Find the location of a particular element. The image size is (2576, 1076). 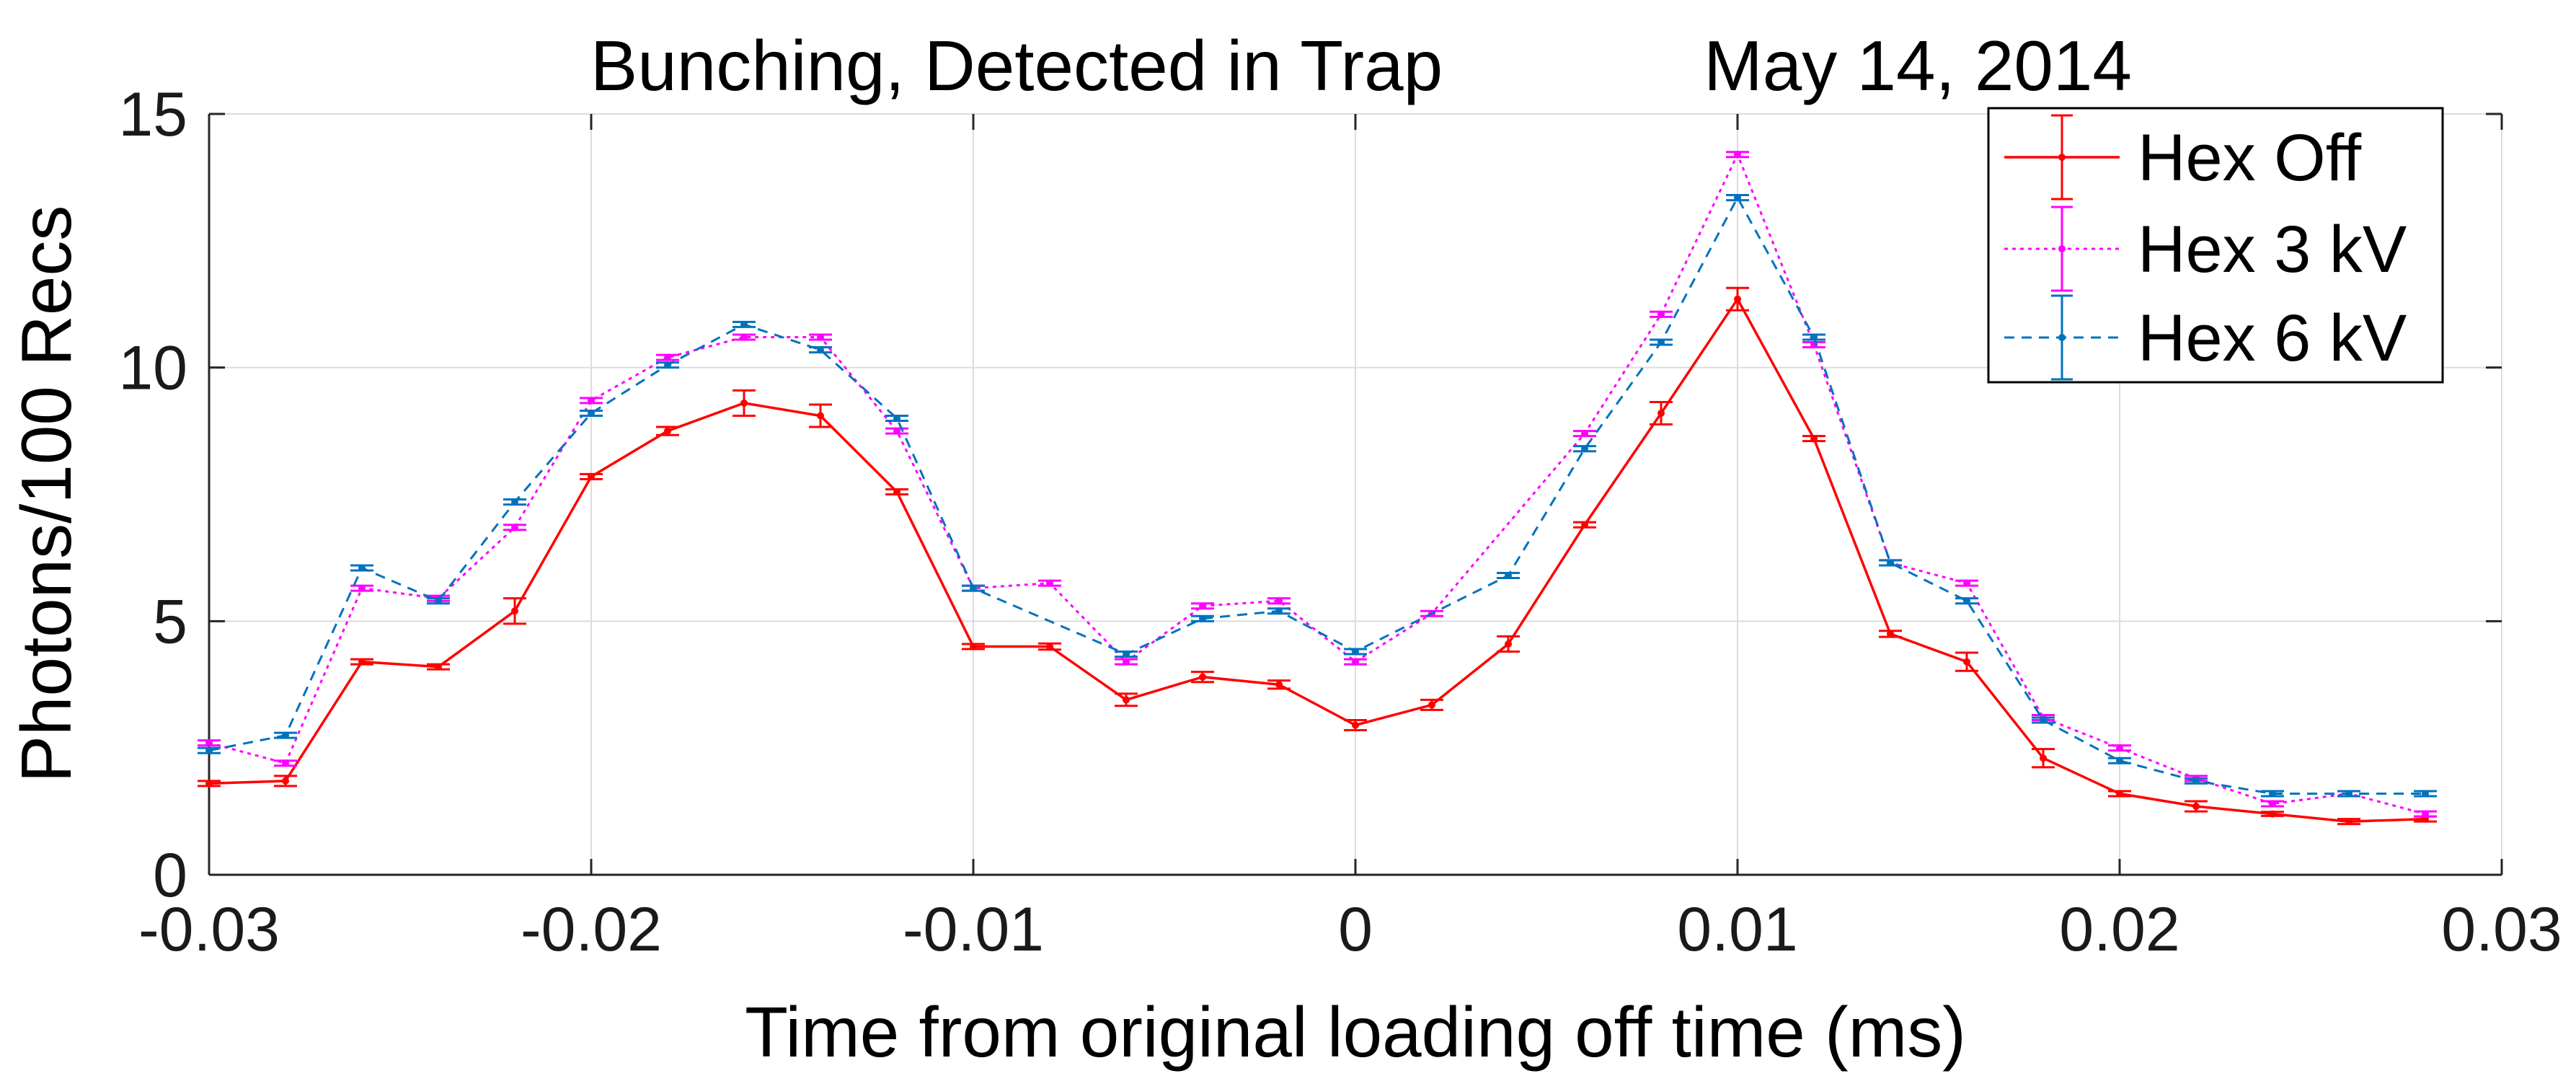

y-tick-label: 10 is located at coordinates (152, 368).